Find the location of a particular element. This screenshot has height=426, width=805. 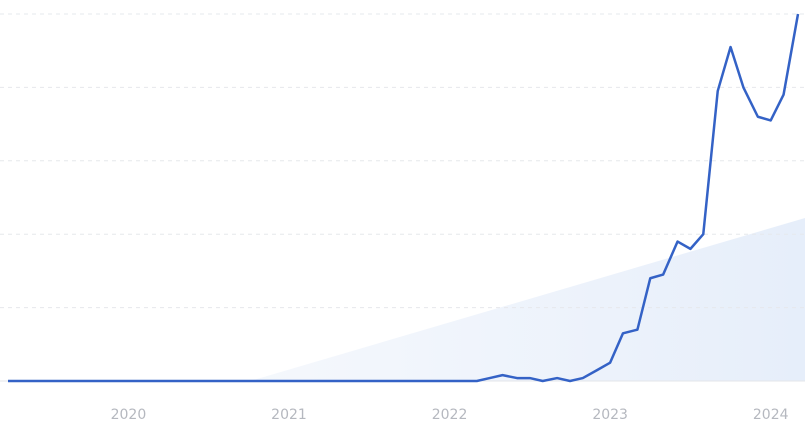

x-tick-label: 2024 is located at coordinates (771, 415).